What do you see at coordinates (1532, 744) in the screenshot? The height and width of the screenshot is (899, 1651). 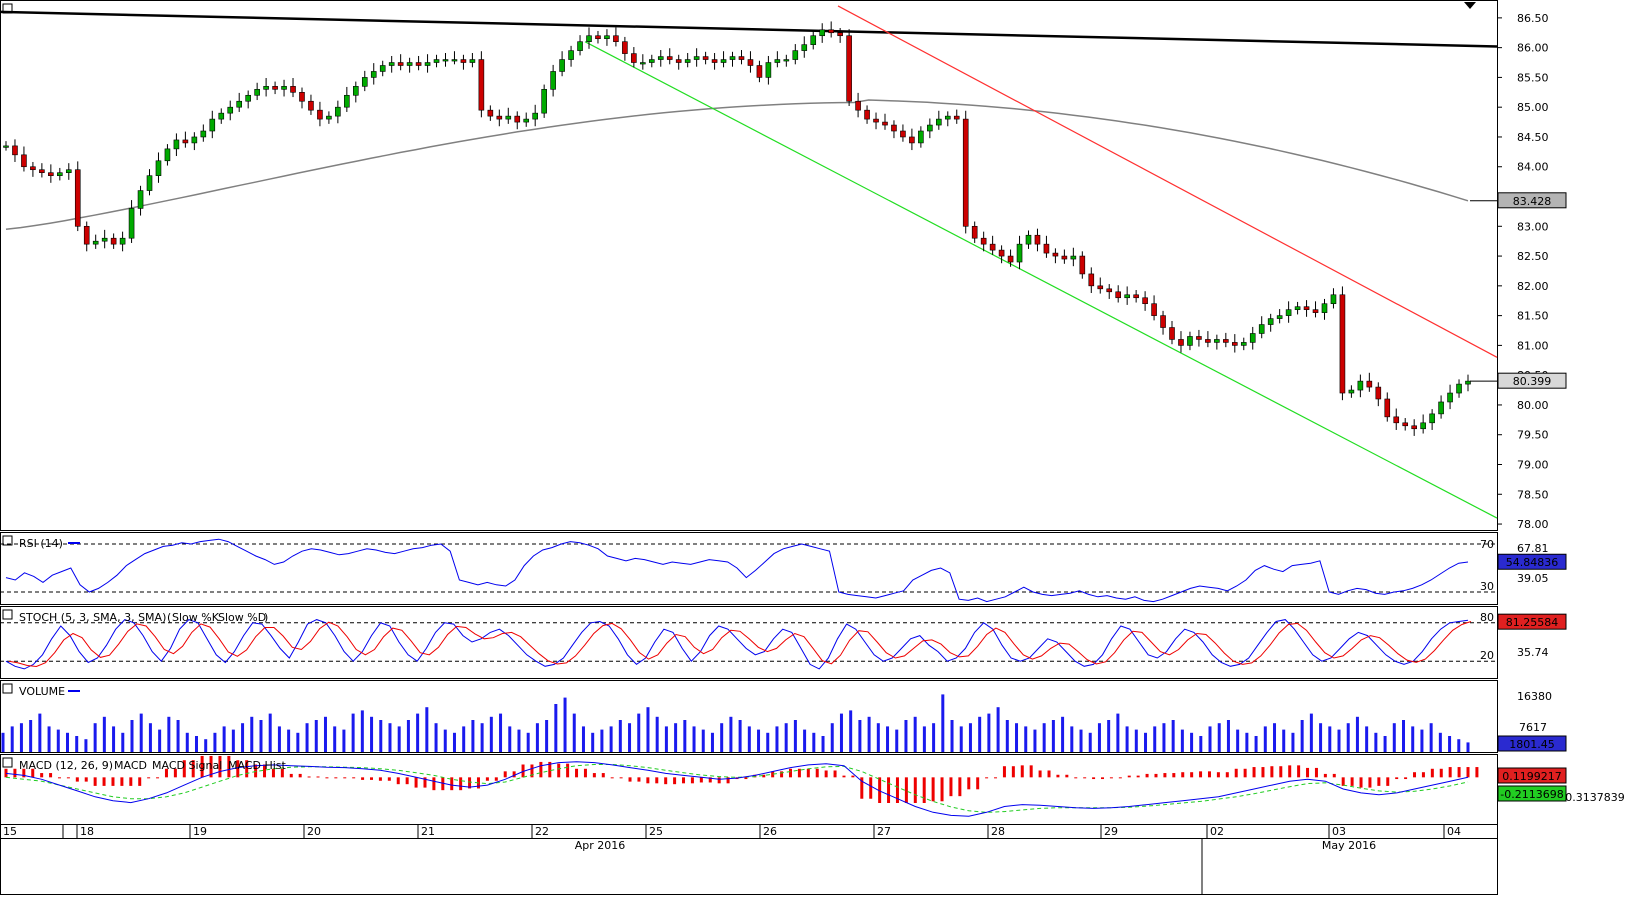 I see `volume-last-label: 1801.45` at bounding box center [1532, 744].